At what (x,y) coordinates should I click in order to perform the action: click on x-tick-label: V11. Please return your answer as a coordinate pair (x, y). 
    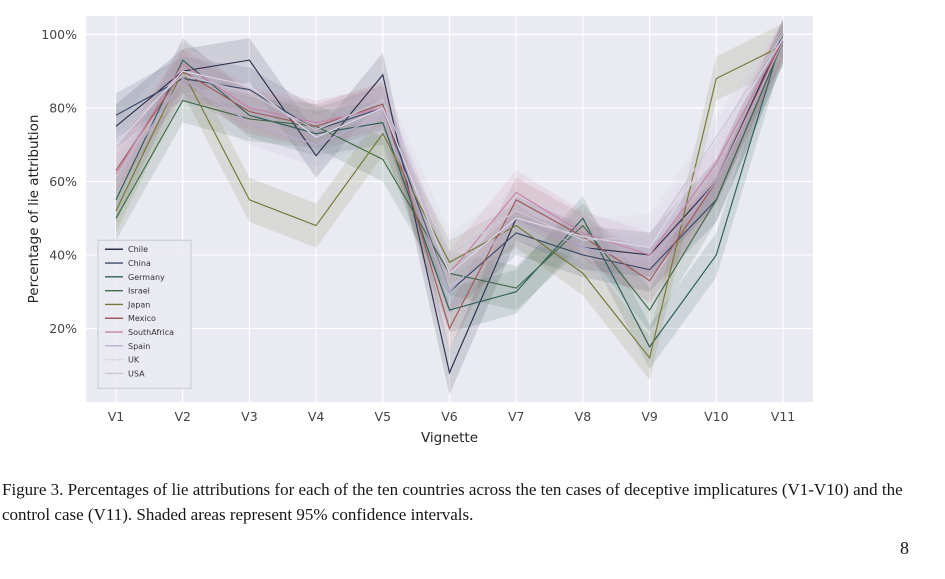
    Looking at the image, I should click on (783, 416).